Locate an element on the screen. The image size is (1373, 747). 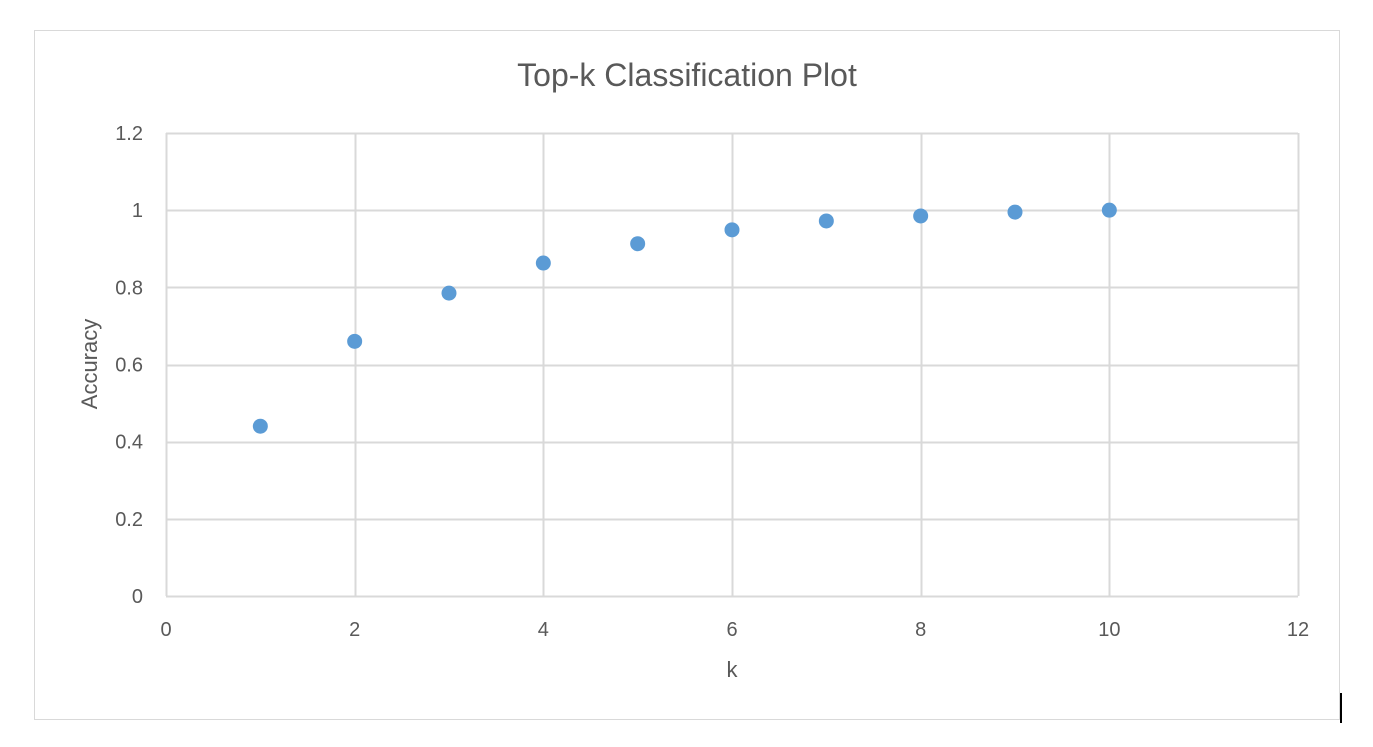
x-axis-ticks: 0 2 4 6 8 10 12 is located at coordinates (734, 630).